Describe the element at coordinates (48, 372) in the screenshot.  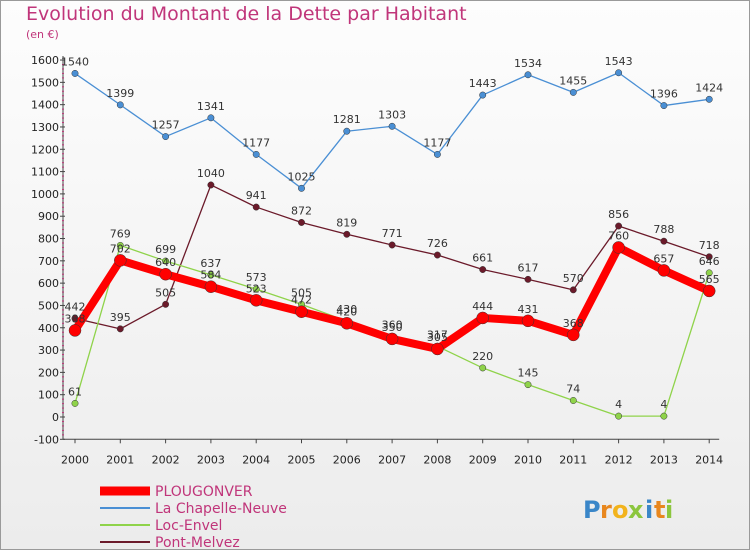
I see `y-tick-label: 200` at that location.